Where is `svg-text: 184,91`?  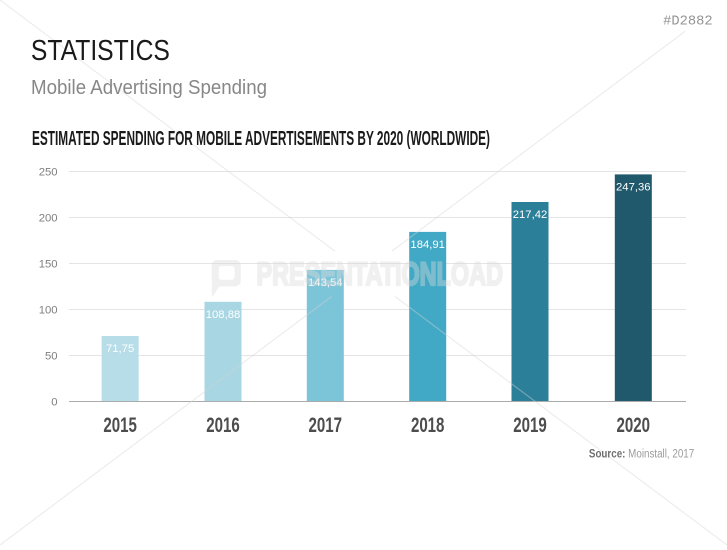
svg-text: 184,91 is located at coordinates (427, 245).